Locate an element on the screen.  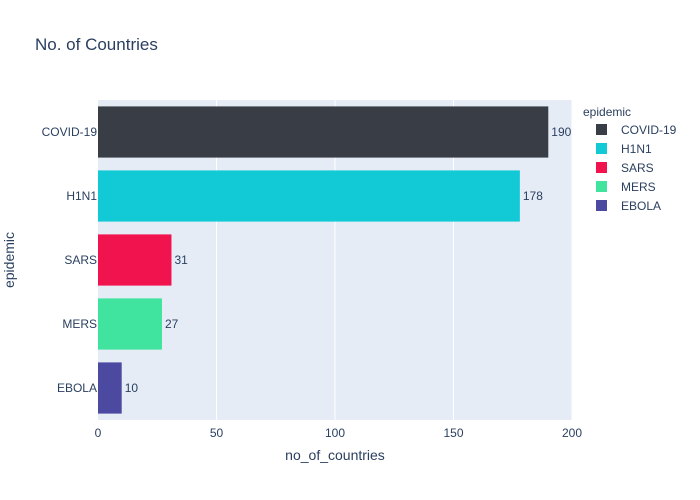
y-tick-label: EBOLA is located at coordinates (77, 388).